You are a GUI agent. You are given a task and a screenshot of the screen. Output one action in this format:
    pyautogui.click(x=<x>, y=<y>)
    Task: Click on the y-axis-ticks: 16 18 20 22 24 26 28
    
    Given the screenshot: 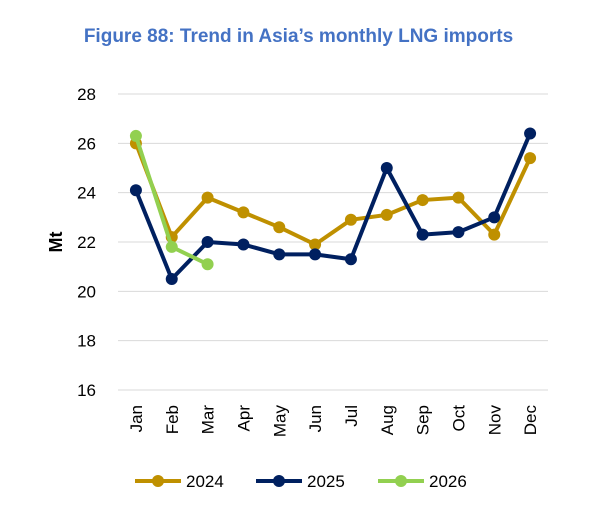 What is the action you would take?
    pyautogui.click(x=86, y=242)
    